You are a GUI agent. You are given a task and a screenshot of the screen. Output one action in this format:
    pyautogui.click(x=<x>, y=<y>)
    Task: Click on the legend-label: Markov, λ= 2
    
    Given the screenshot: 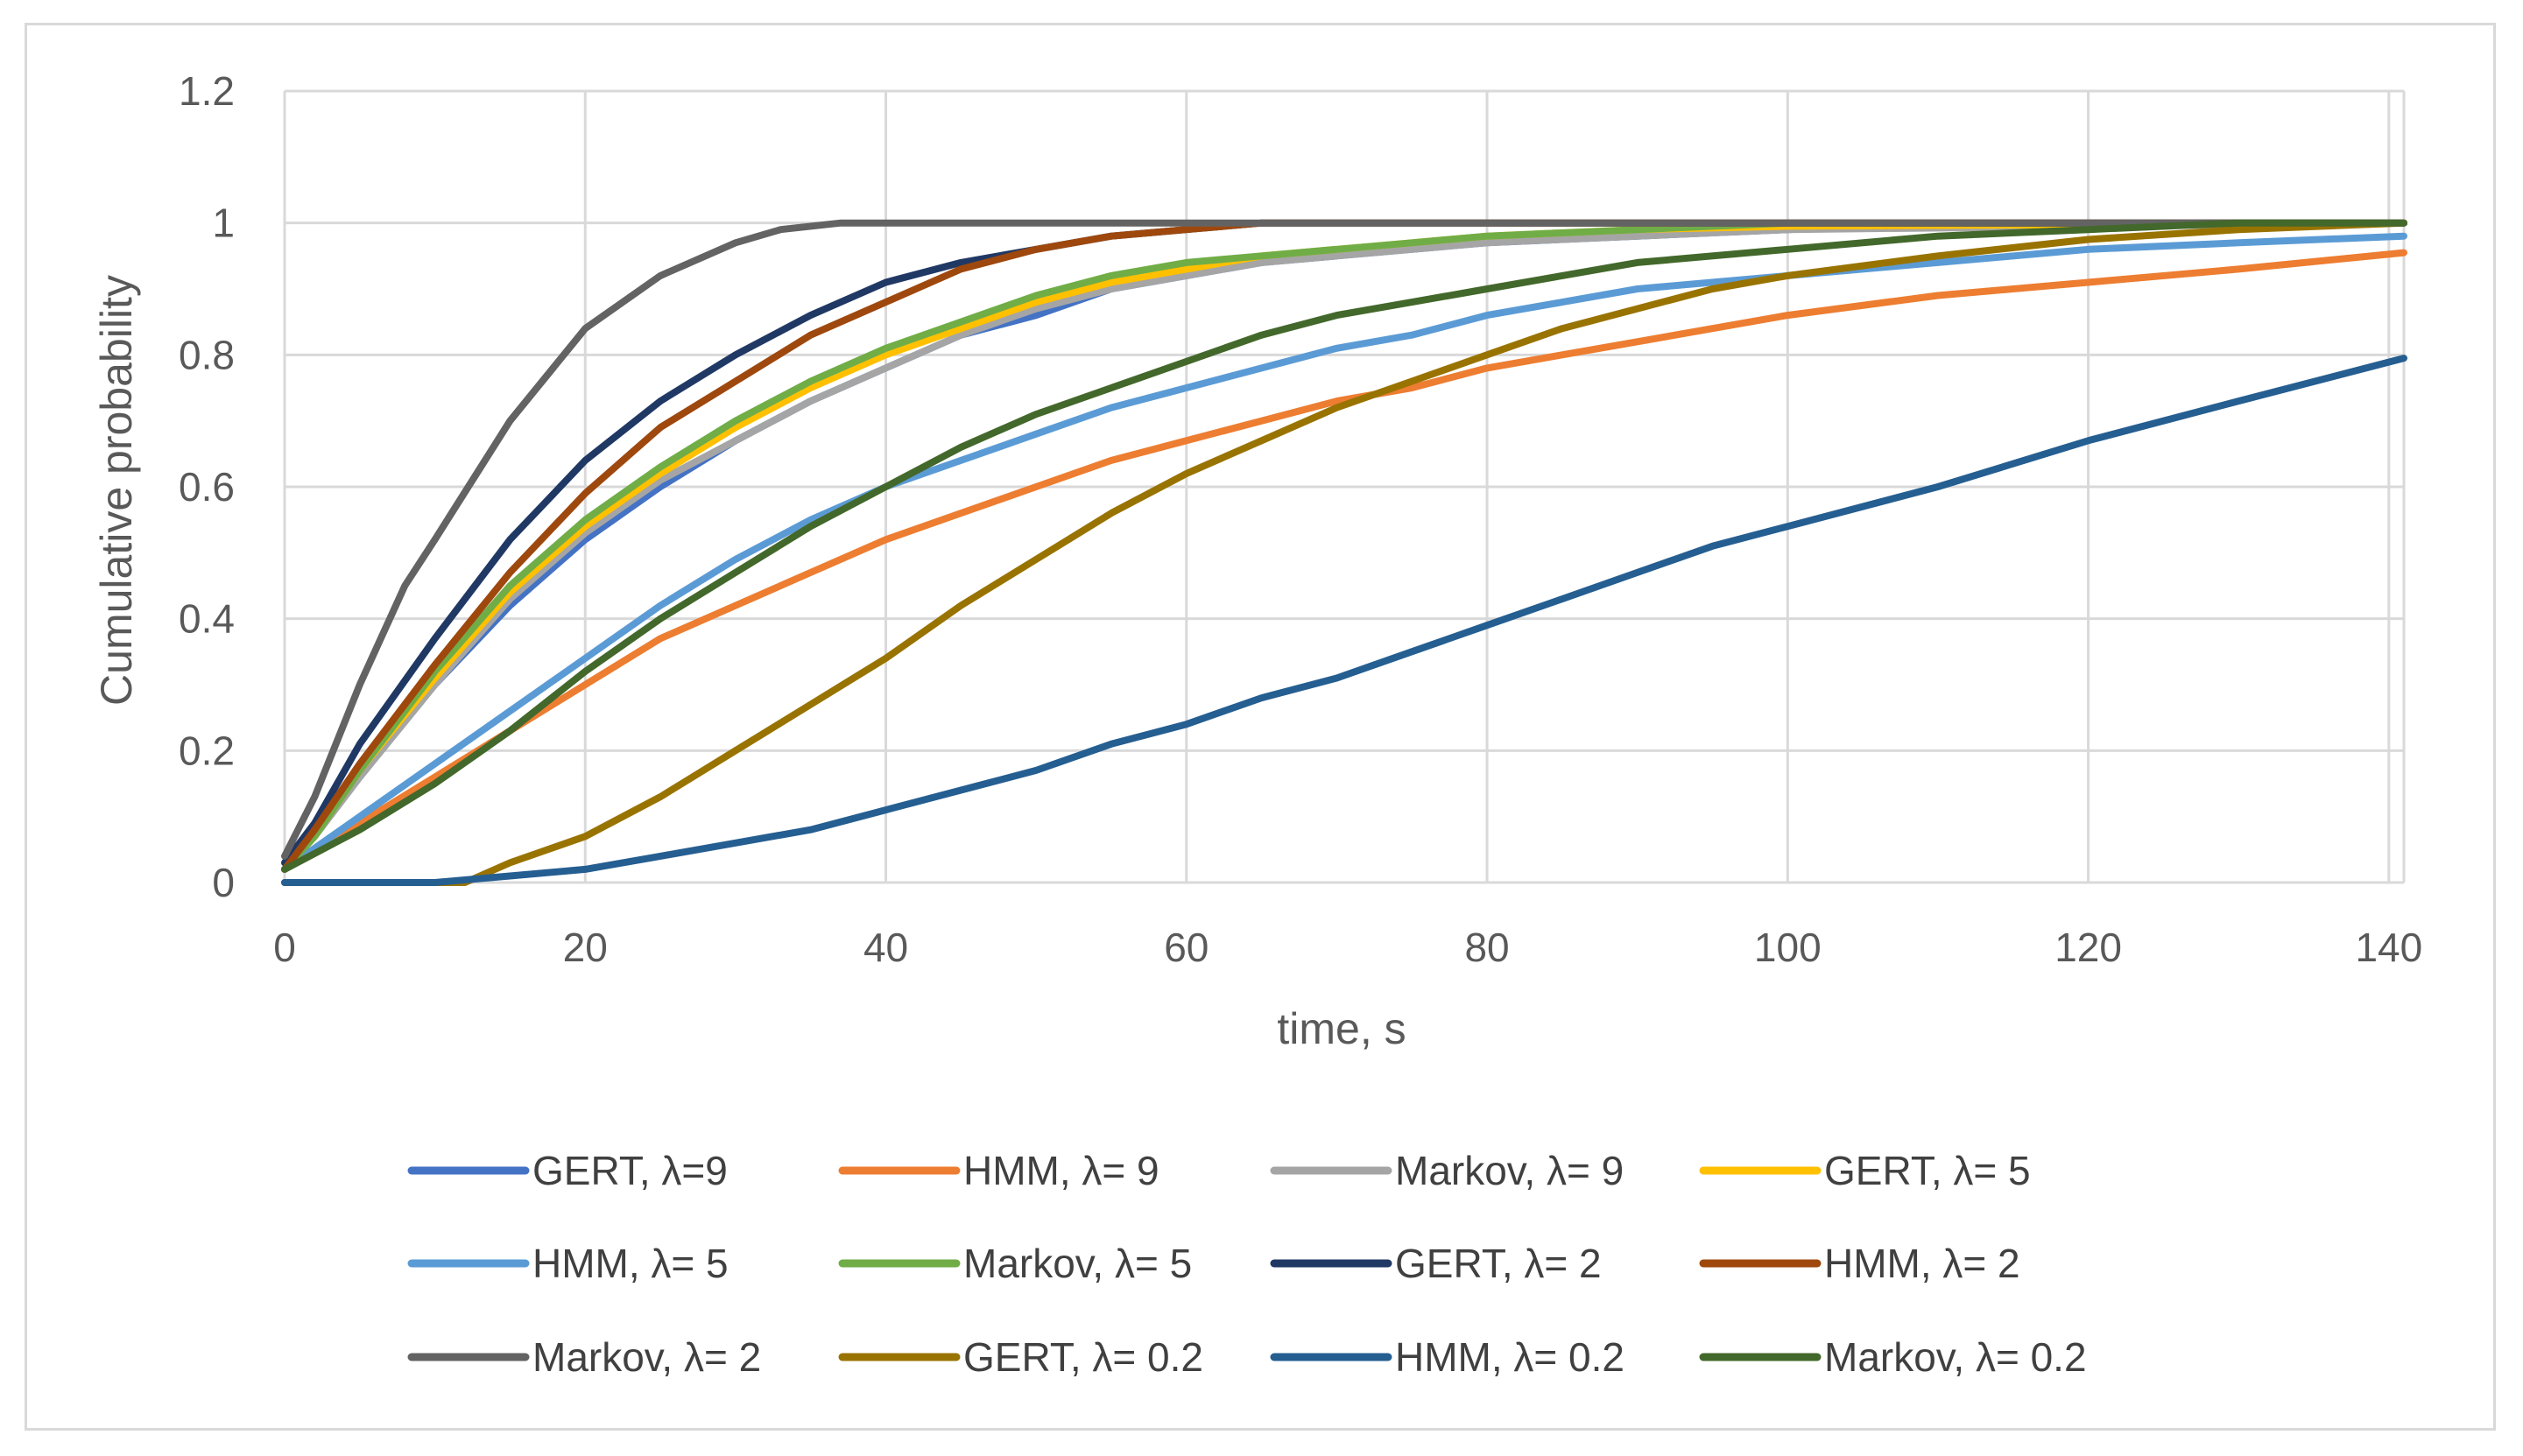 What is the action you would take?
    pyautogui.click(x=646, y=1357)
    